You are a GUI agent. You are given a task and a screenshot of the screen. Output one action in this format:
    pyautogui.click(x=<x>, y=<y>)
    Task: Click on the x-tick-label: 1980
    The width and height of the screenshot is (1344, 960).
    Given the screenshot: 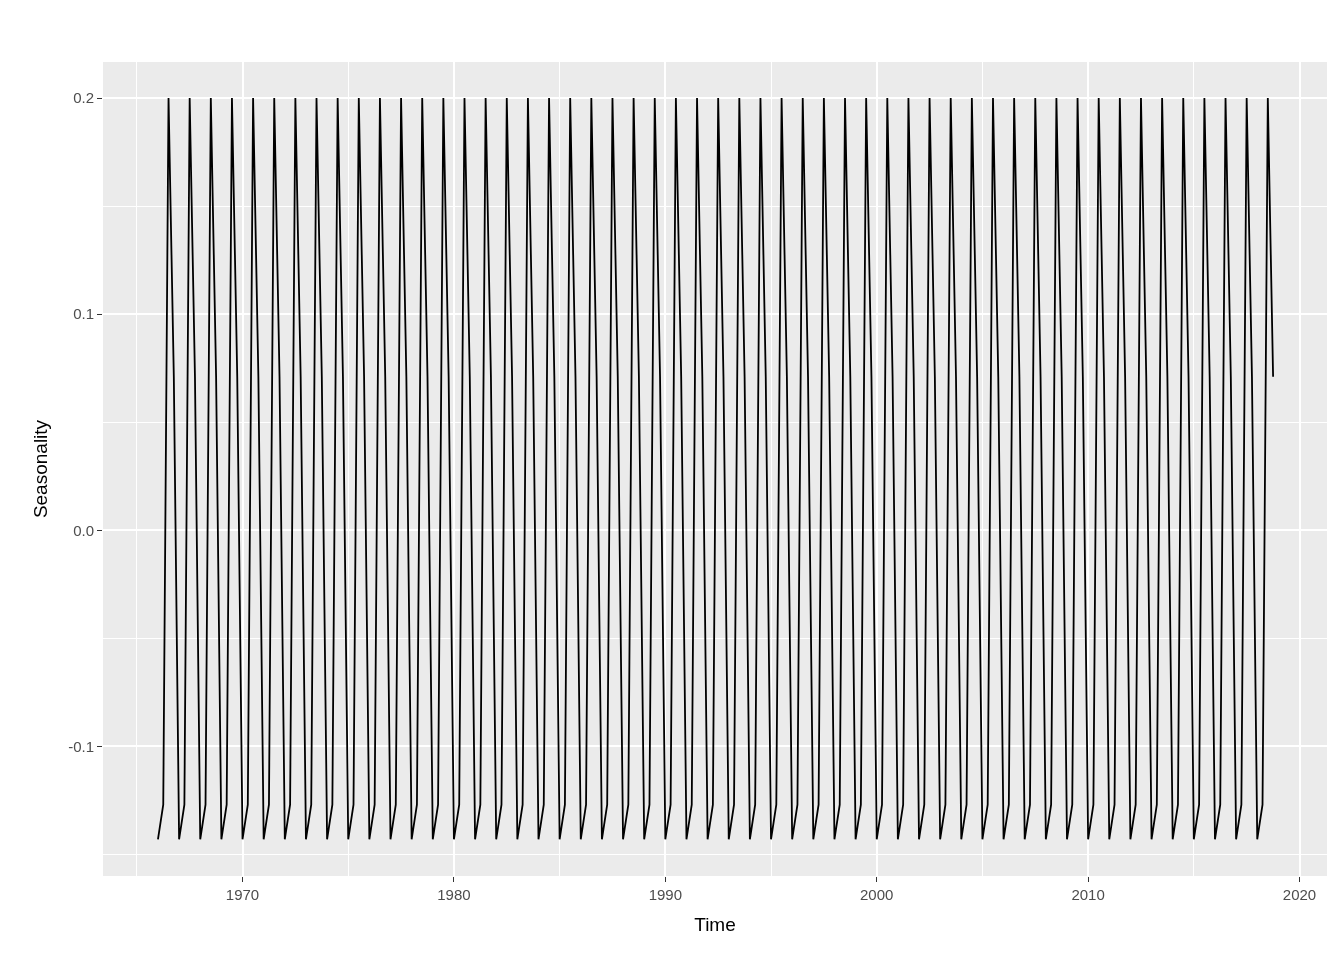 What is the action you would take?
    pyautogui.click(x=454, y=894)
    